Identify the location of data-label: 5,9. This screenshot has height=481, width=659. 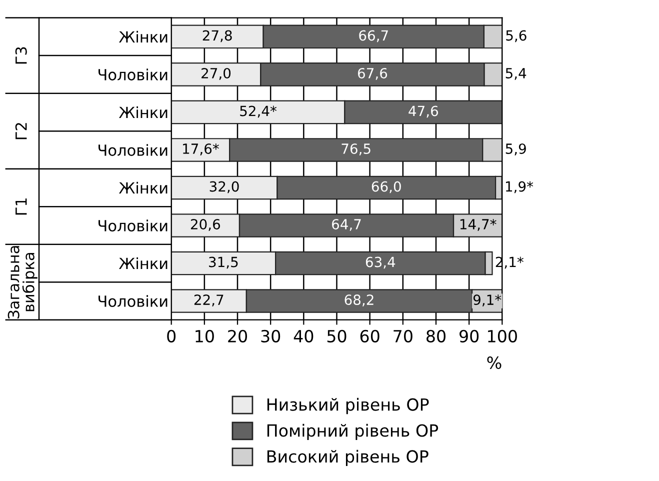
(516, 149).